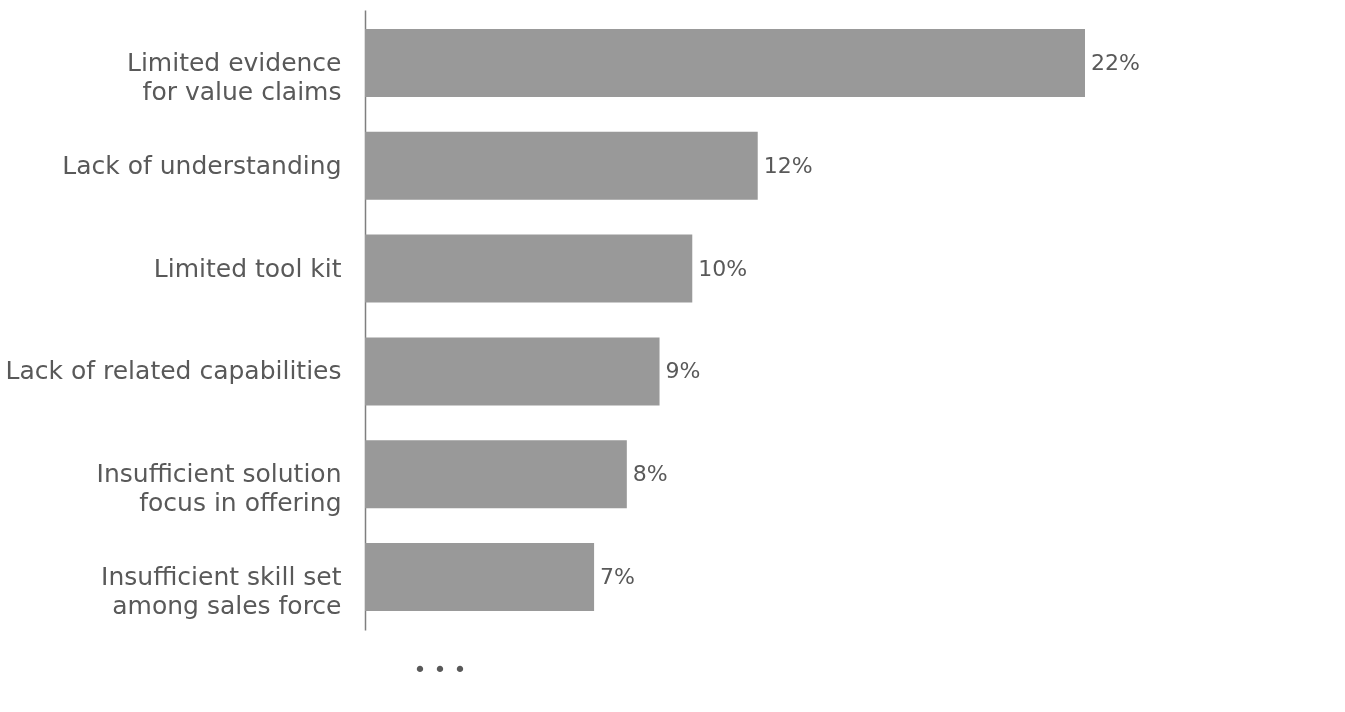 Image resolution: width=1345 pixels, height=712 pixels. What do you see at coordinates (234, 76) in the screenshot?
I see `y-tick-label: Limited evidence for value claims` at bounding box center [234, 76].